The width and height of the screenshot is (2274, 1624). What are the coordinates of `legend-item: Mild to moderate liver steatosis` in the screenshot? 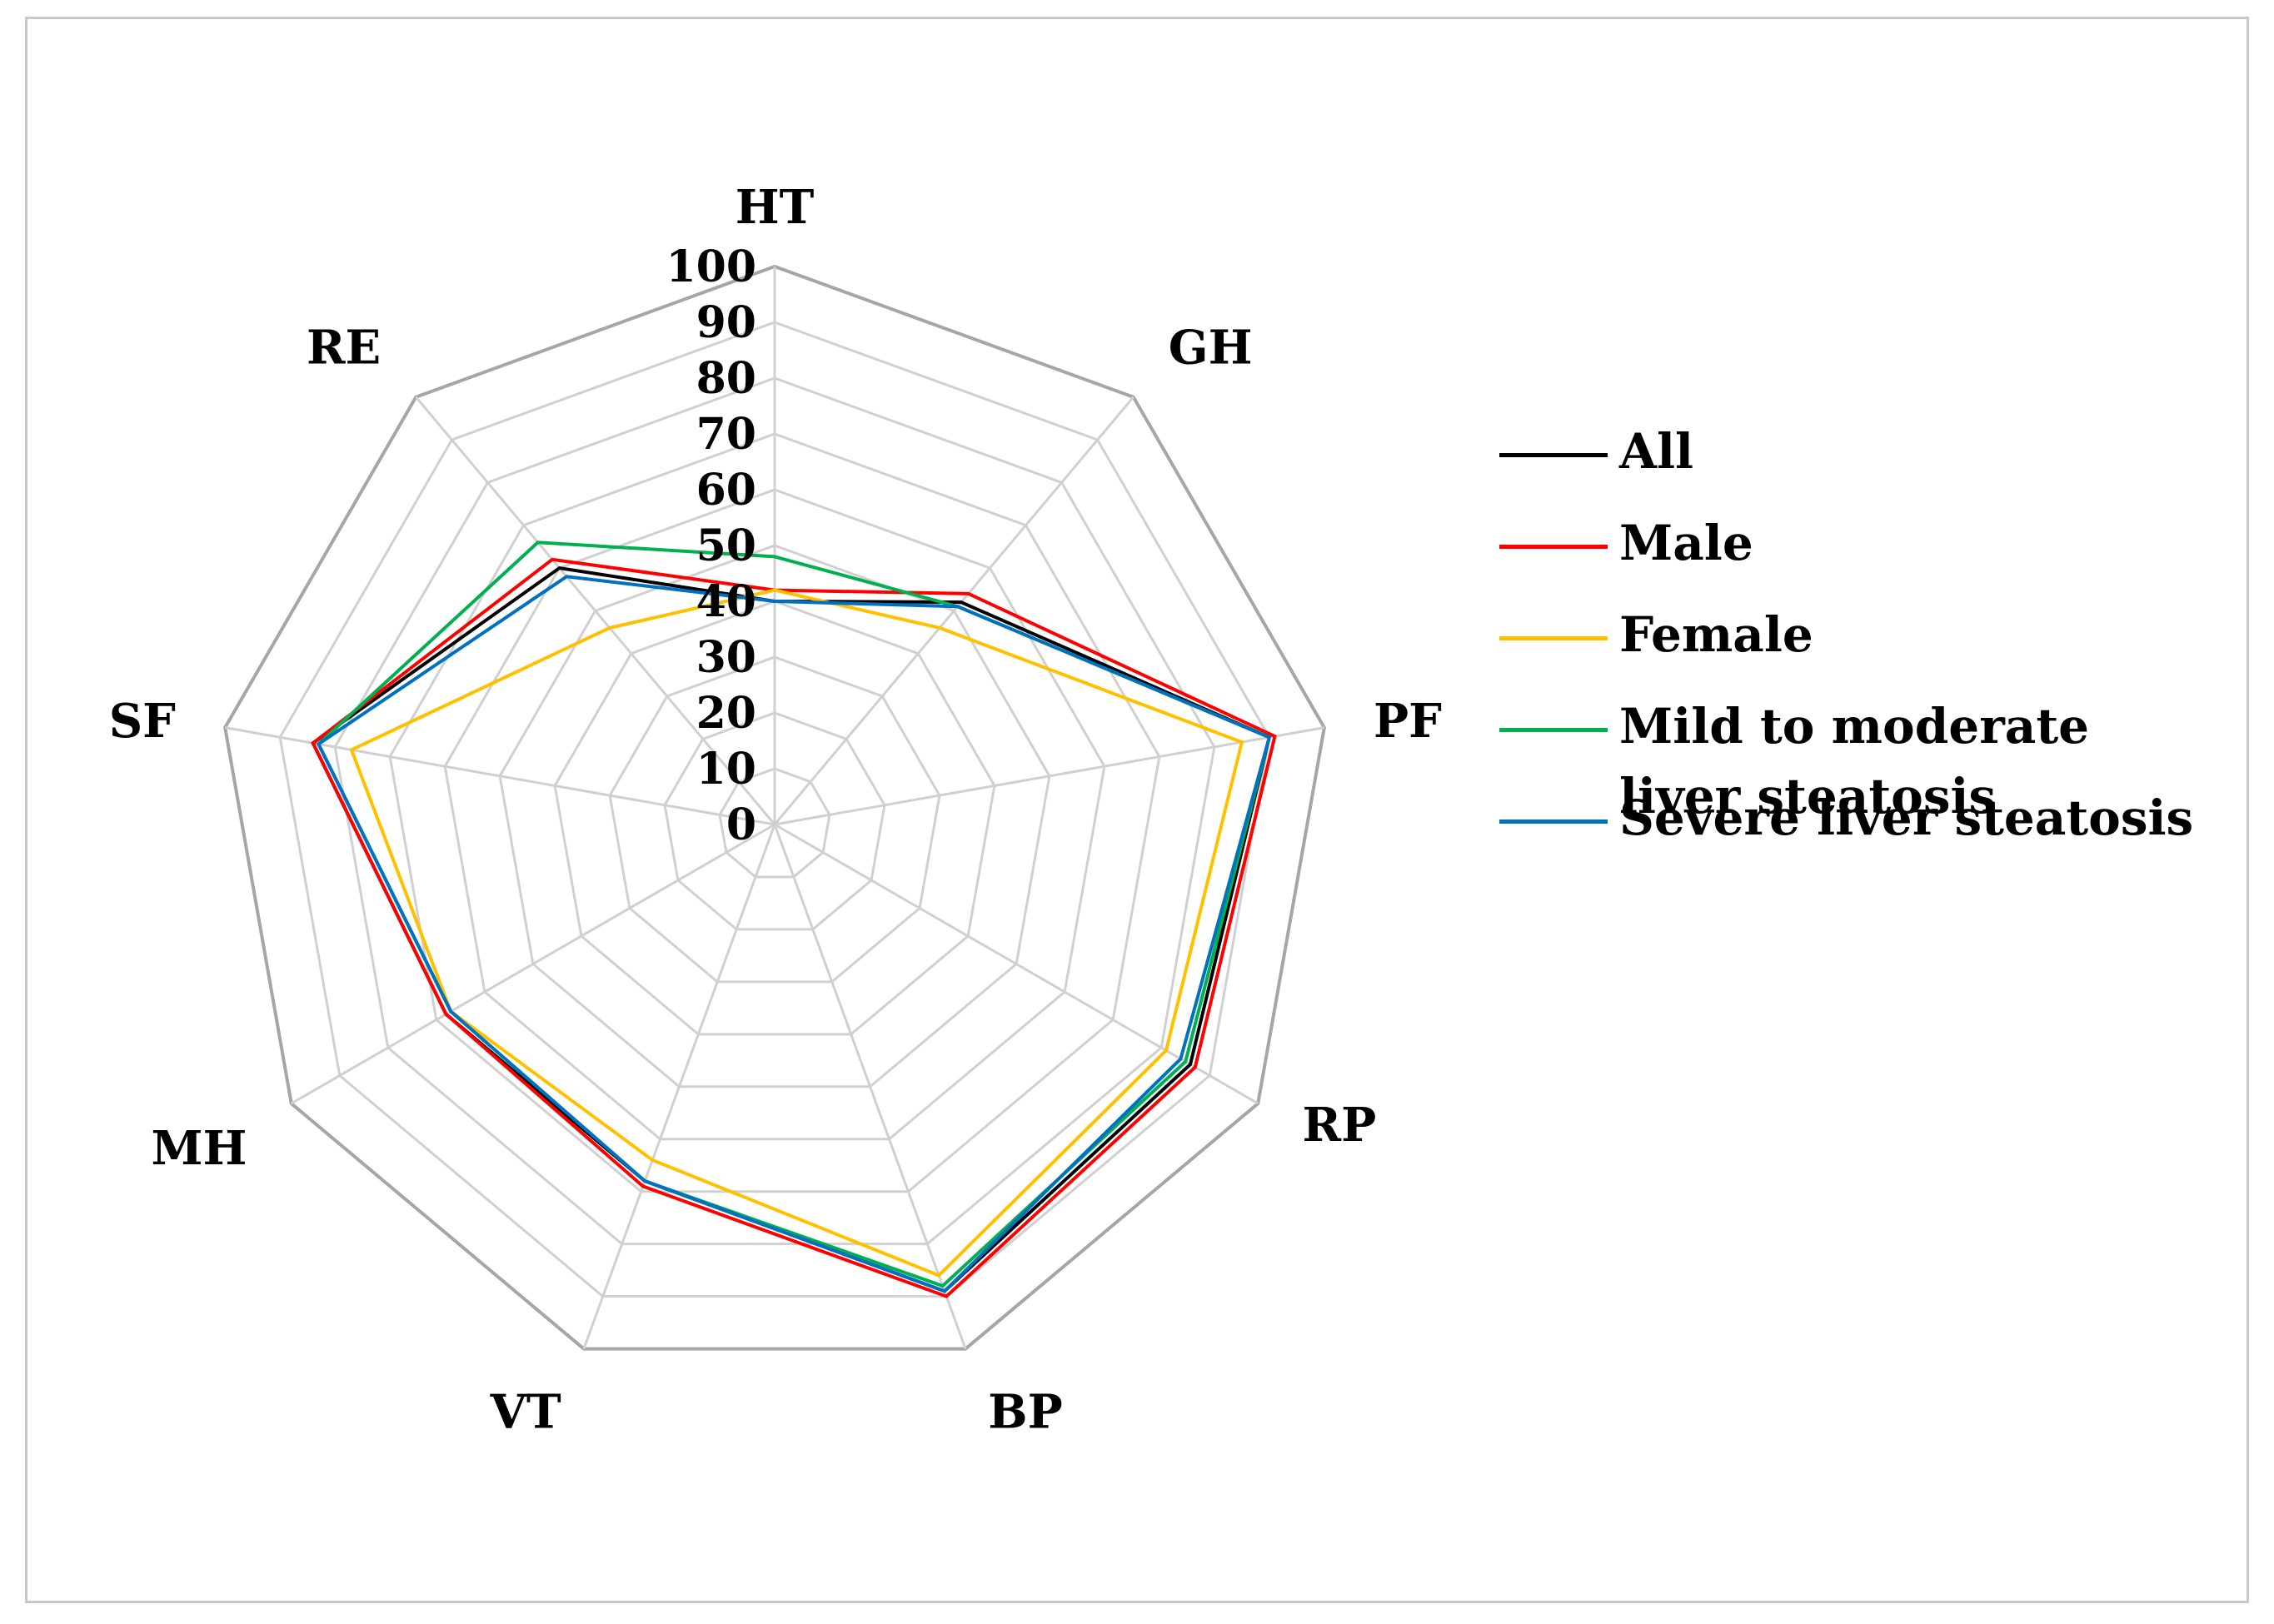 It's located at (1874, 761).